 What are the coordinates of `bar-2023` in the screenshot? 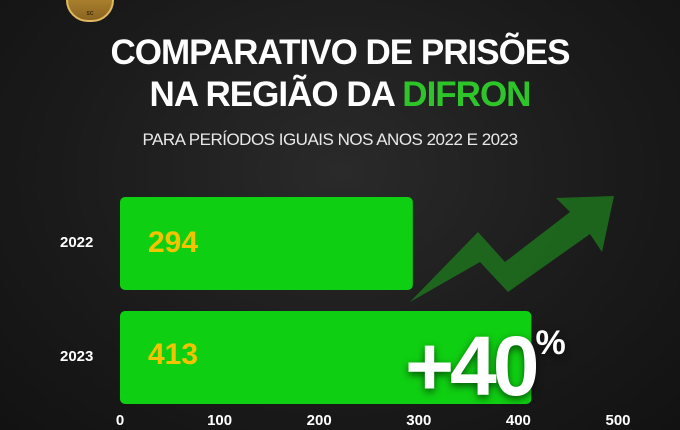 It's located at (326, 357).